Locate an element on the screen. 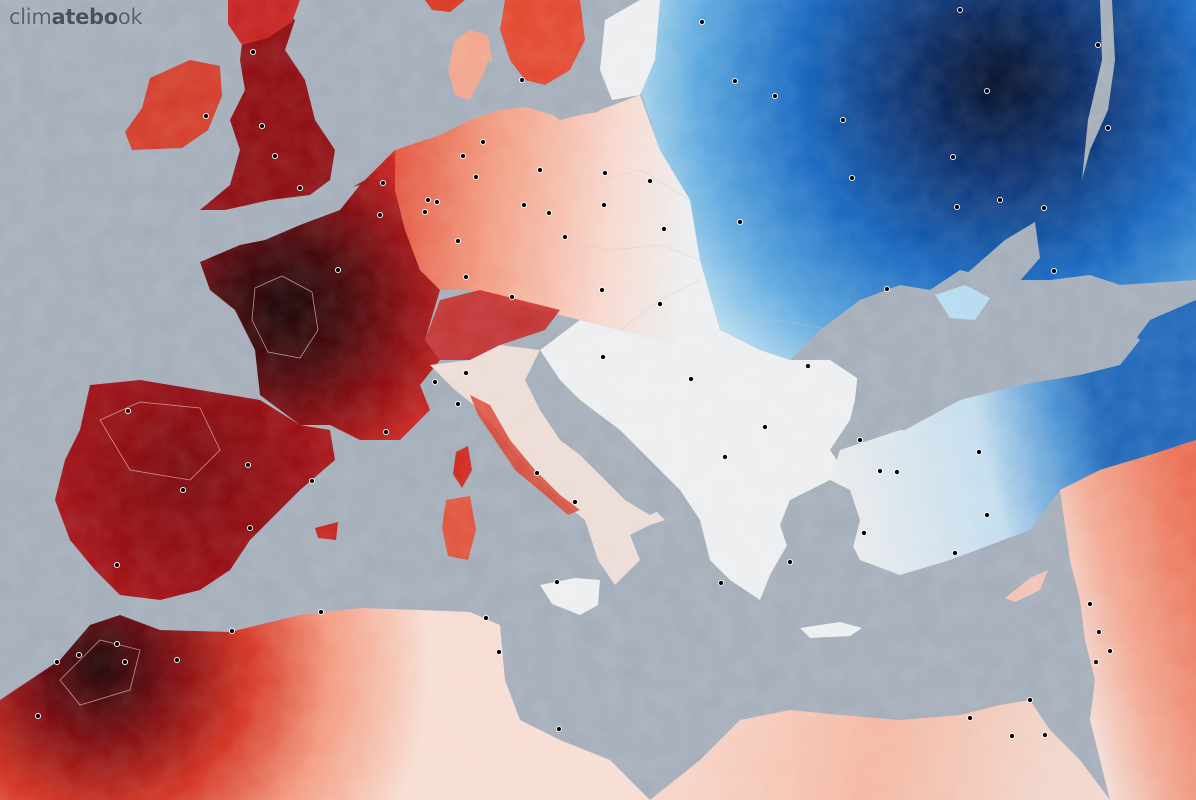  contour-morocco is located at coordinates (100, 672).